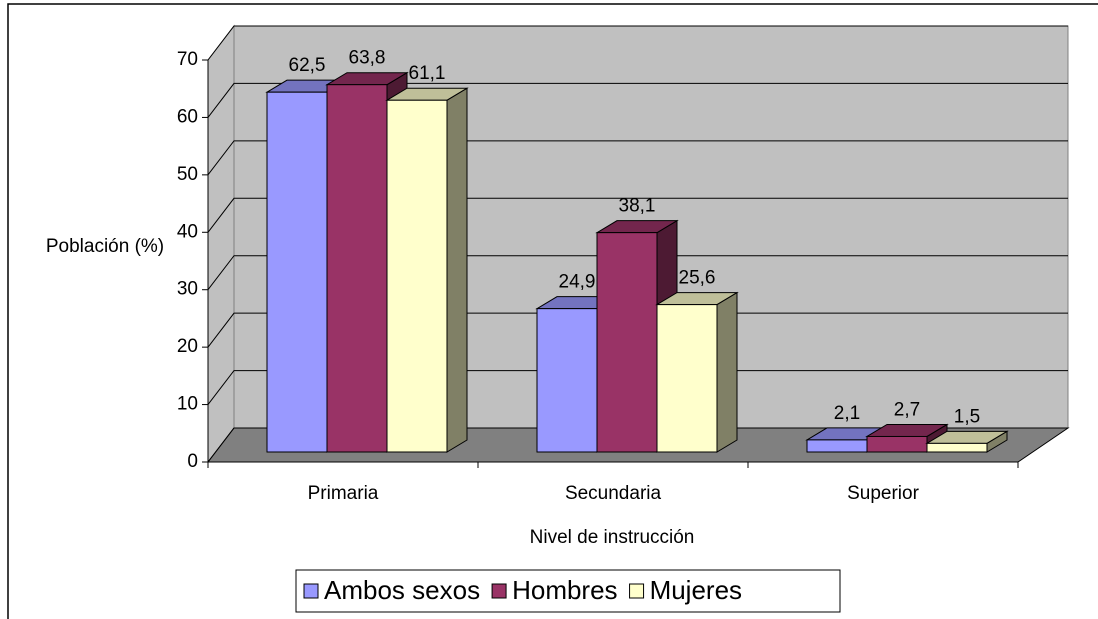 The image size is (1098, 619). I want to click on x-tick-label: Secundaria, so click(613, 493).